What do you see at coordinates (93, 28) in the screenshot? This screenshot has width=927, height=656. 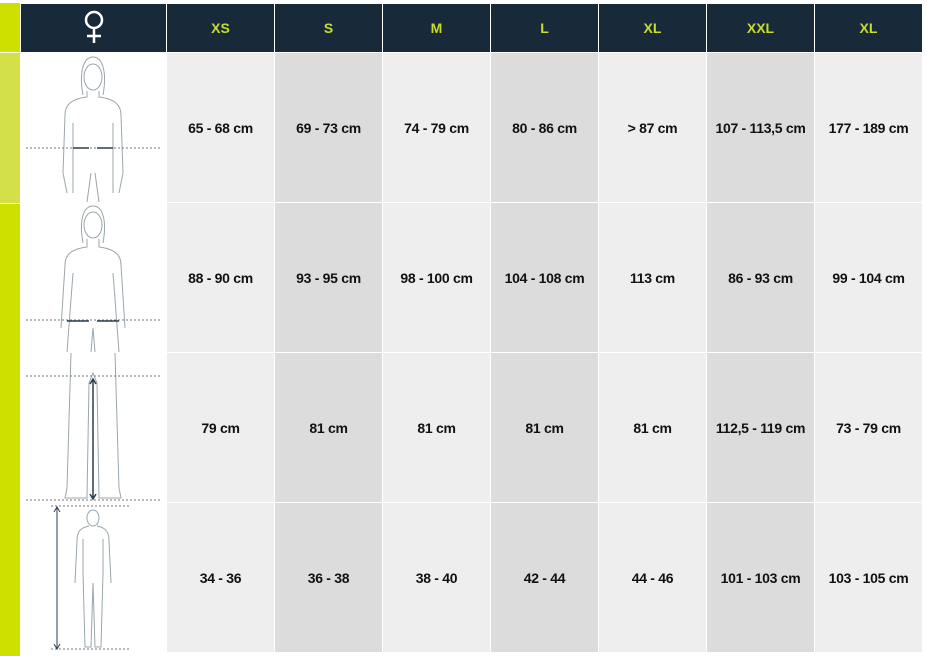 I see `female-symbol-icon` at bounding box center [93, 28].